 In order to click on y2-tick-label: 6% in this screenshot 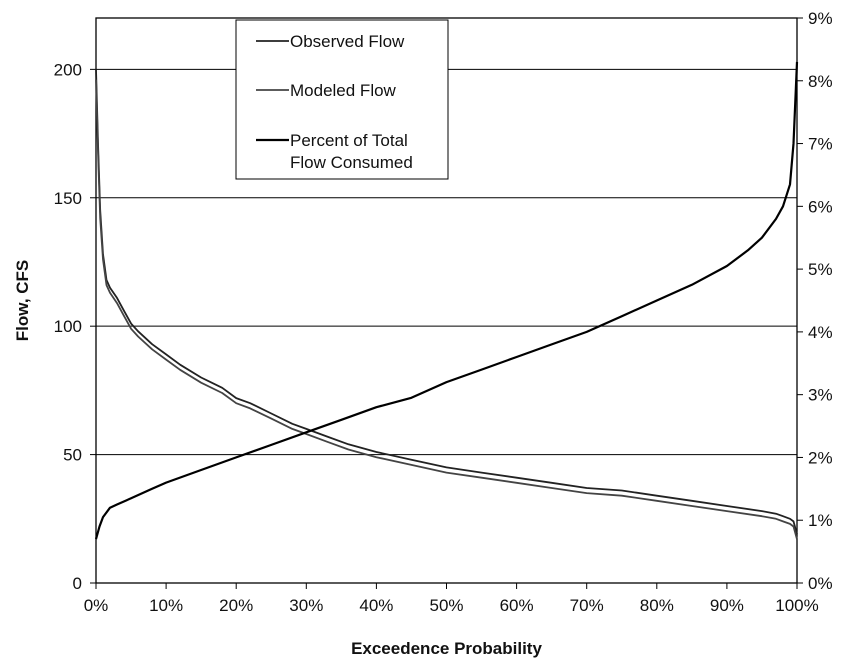, I will do `click(820, 206)`.